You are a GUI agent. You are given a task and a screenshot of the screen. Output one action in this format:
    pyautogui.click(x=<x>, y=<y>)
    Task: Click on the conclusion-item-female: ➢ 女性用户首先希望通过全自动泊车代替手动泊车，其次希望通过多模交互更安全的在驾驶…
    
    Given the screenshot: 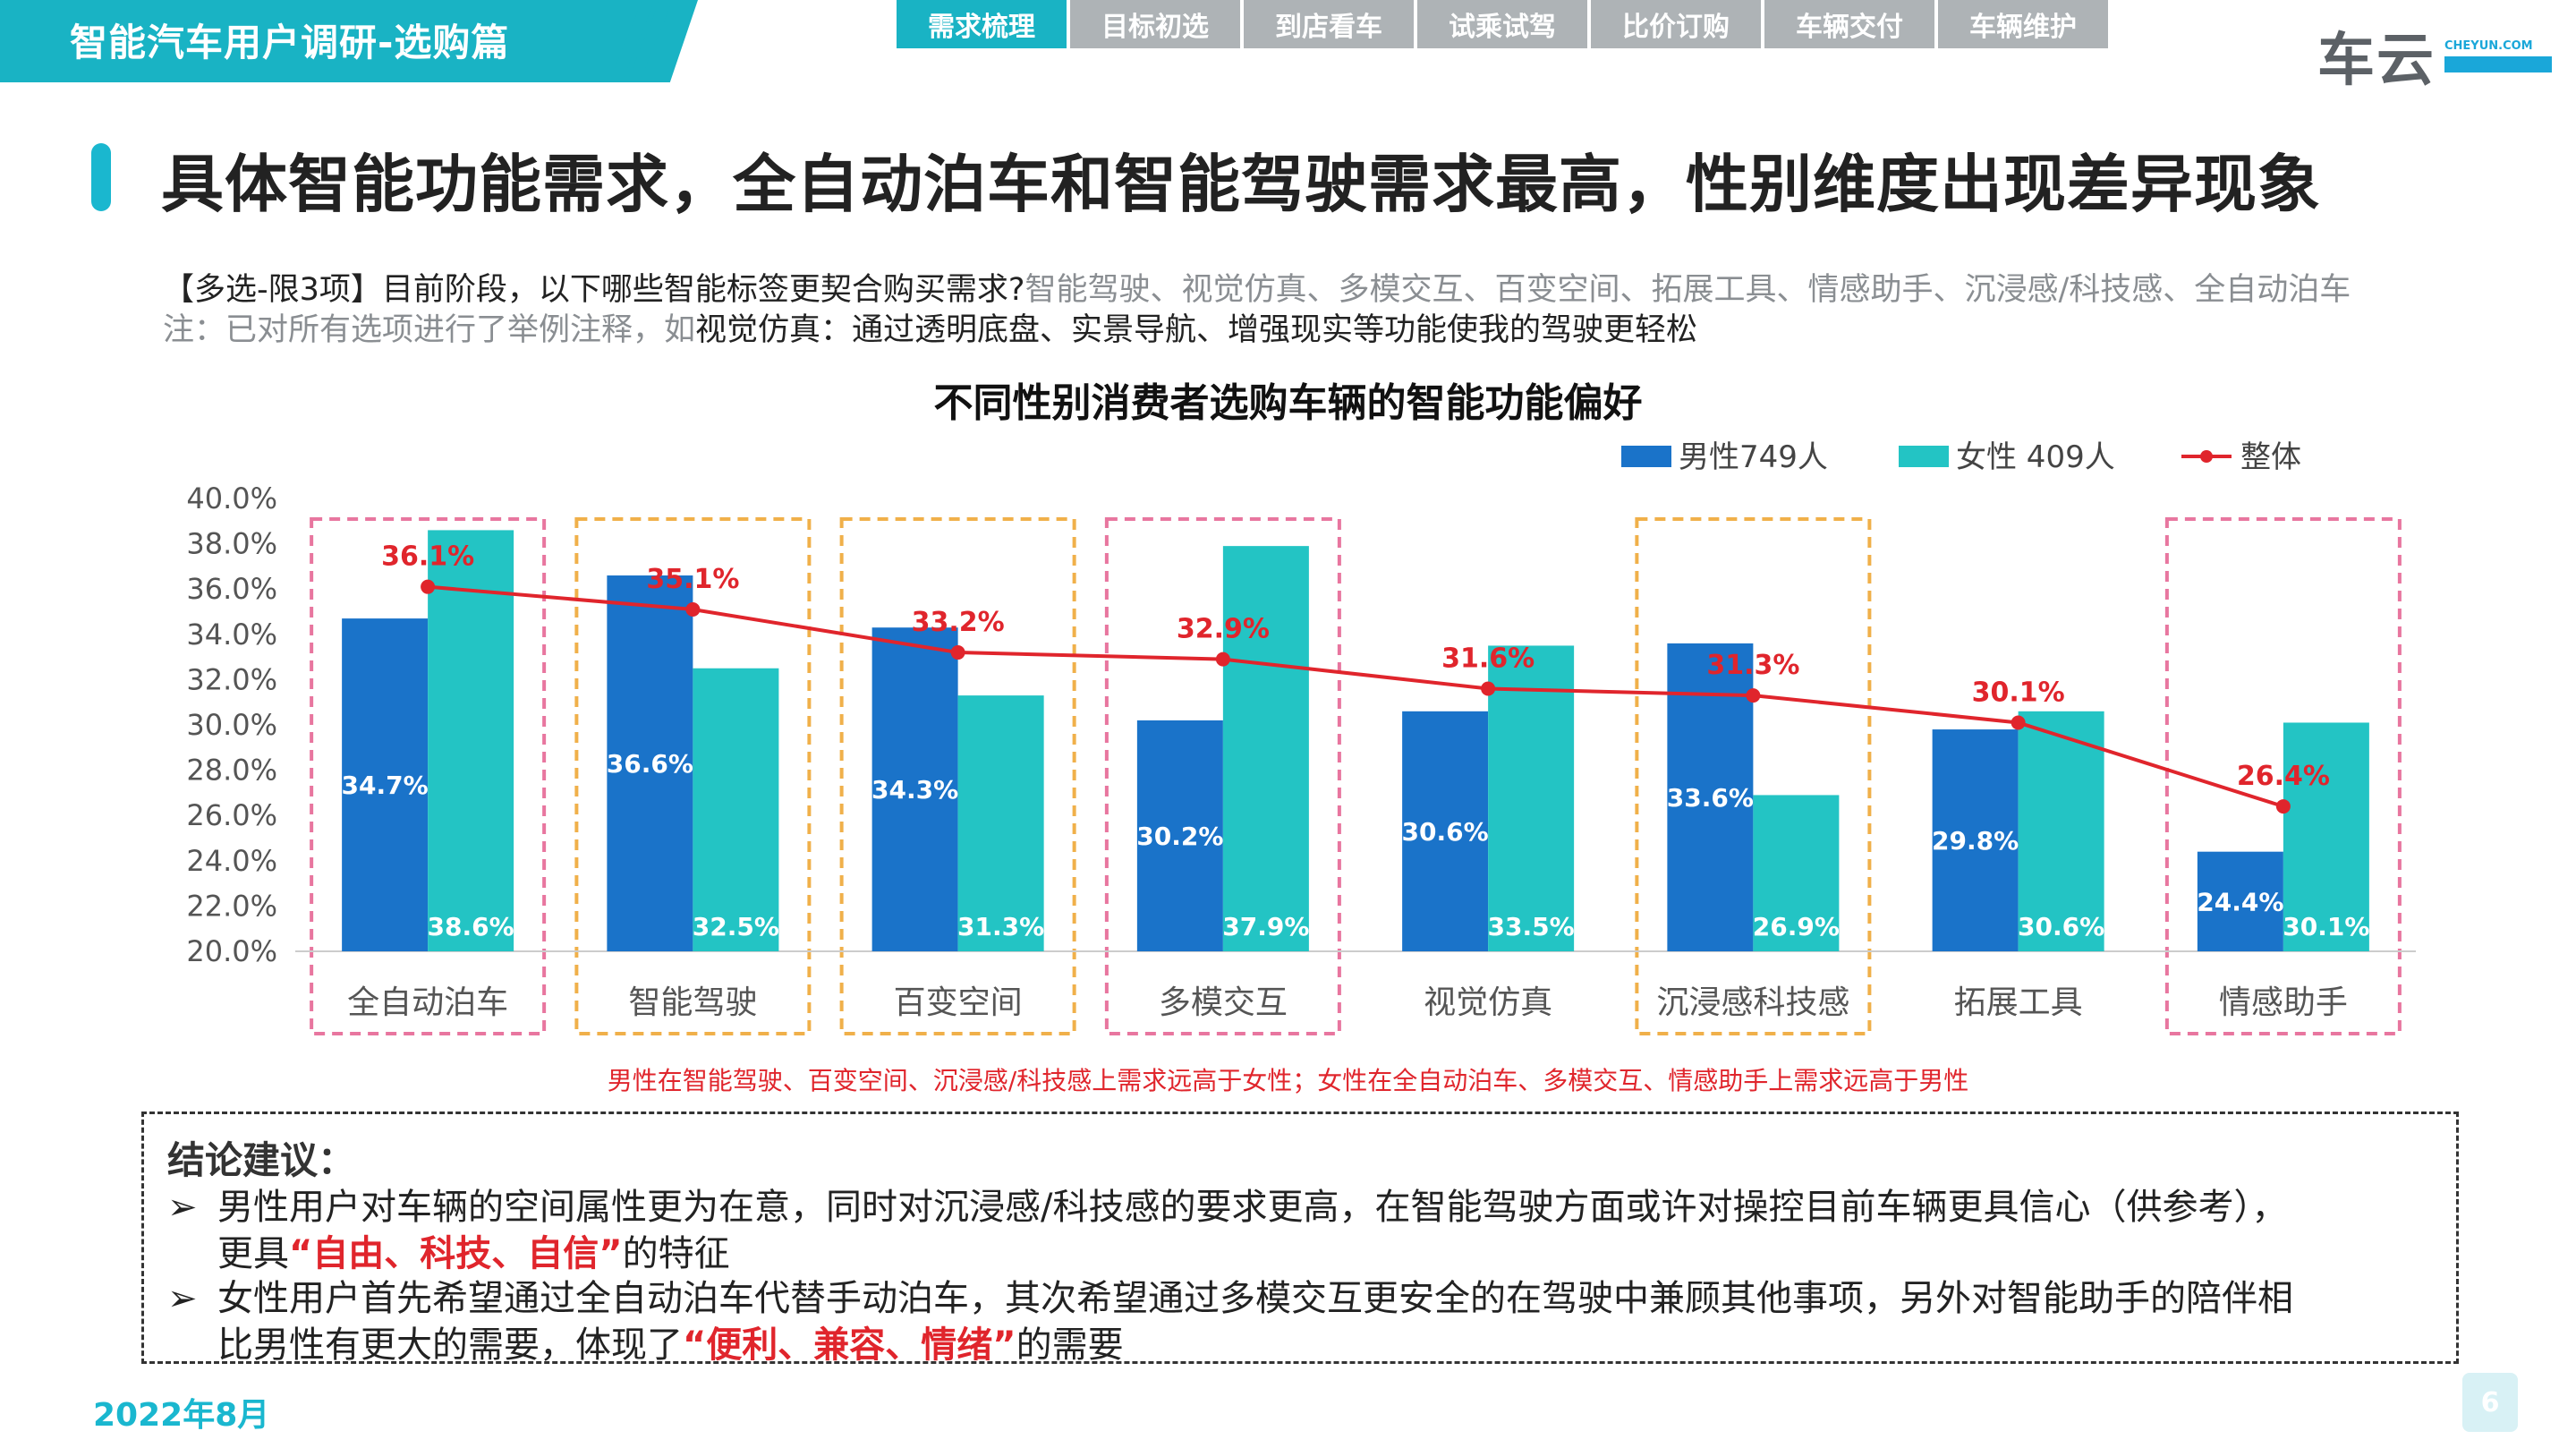 What is the action you would take?
    pyautogui.click(x=1299, y=1321)
    